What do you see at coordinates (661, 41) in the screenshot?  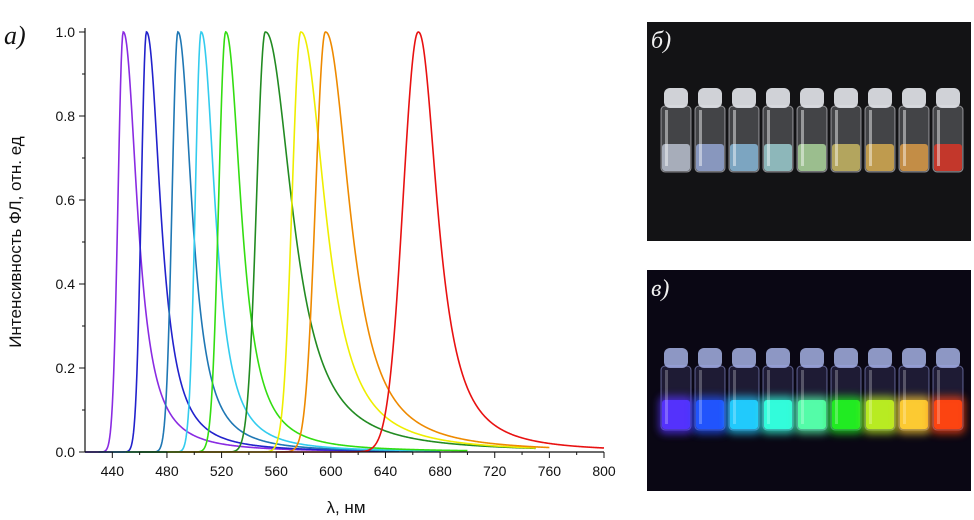 I see `panel-label: б)` at bounding box center [661, 41].